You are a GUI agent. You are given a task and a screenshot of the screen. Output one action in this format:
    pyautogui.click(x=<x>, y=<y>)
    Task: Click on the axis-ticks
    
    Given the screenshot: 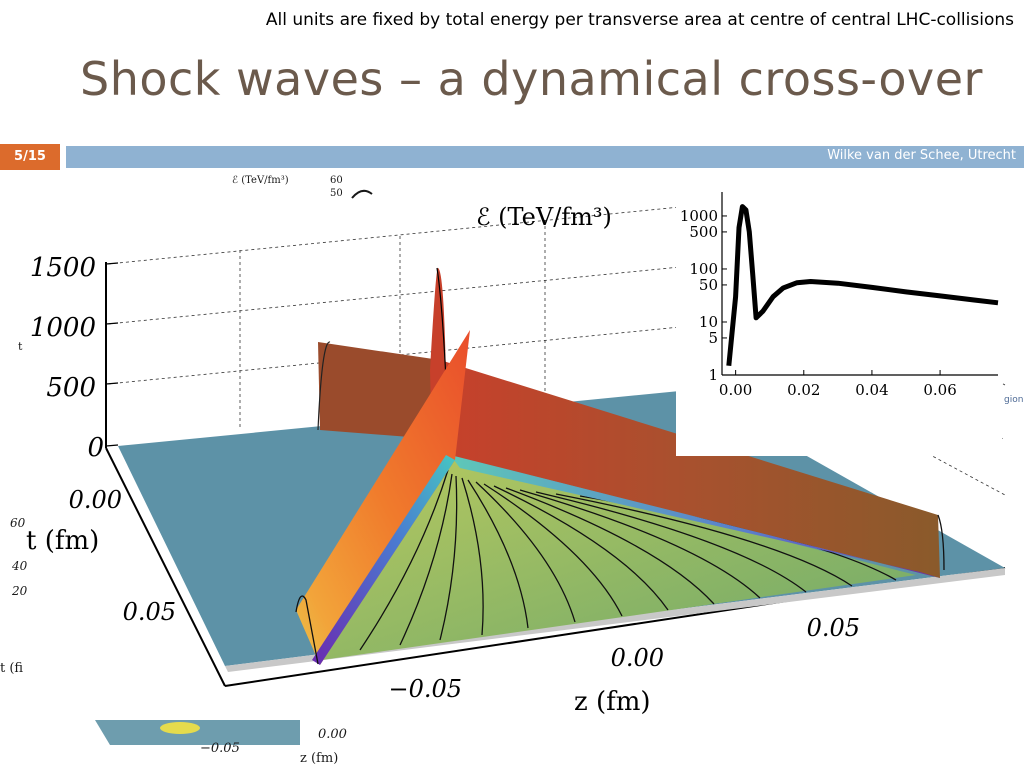 What is the action you would take?
    pyautogui.click(x=112, y=354)
    